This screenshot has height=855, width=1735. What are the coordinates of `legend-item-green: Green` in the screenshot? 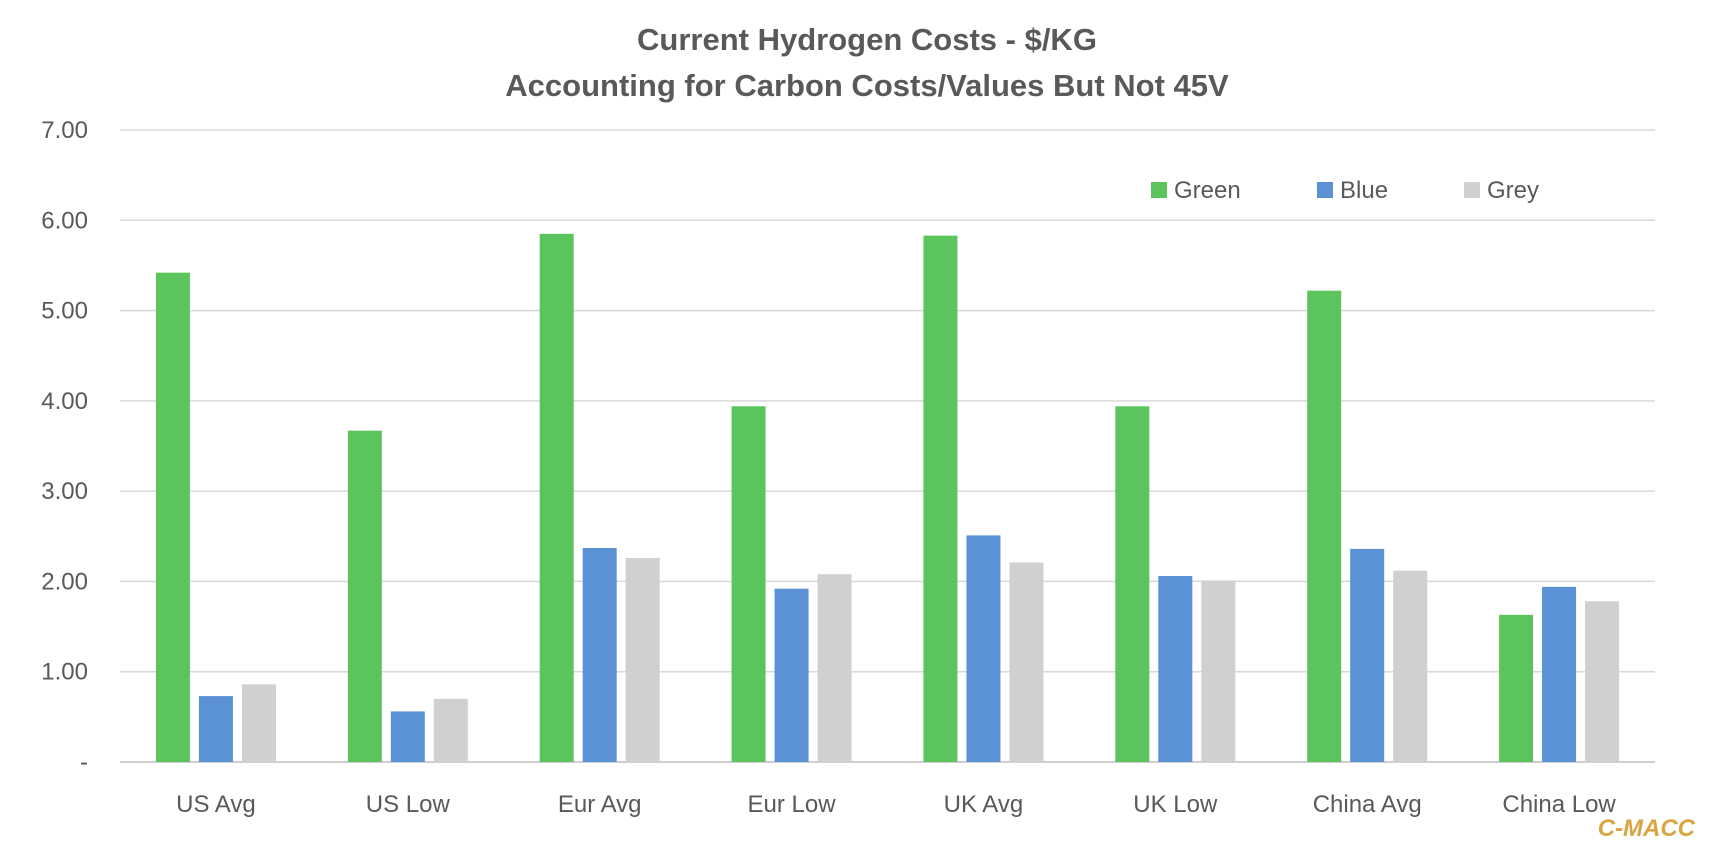 It's located at (1196, 190).